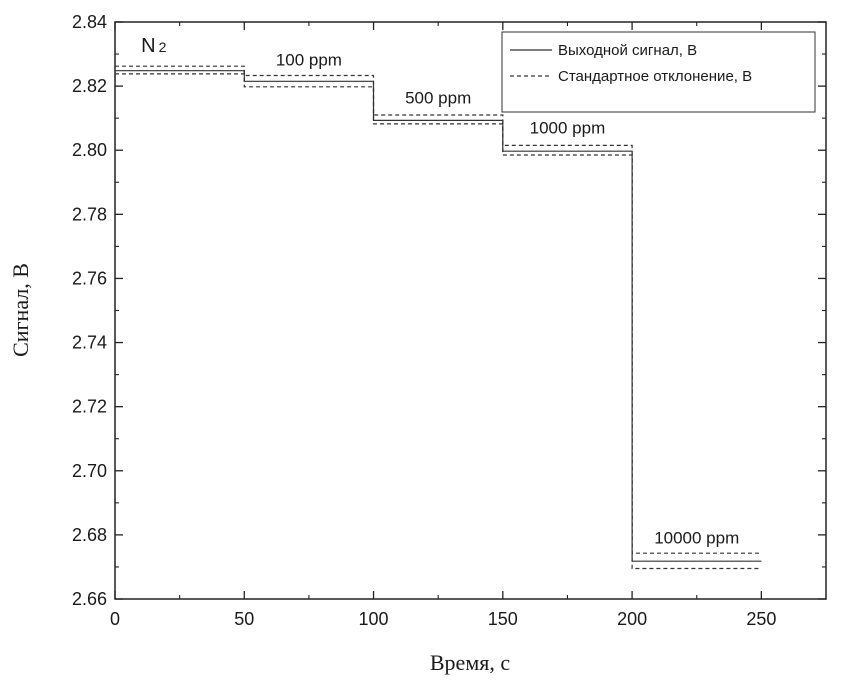  What do you see at coordinates (89, 214) in the screenshot?
I see `y-tick-label: 2.78` at bounding box center [89, 214].